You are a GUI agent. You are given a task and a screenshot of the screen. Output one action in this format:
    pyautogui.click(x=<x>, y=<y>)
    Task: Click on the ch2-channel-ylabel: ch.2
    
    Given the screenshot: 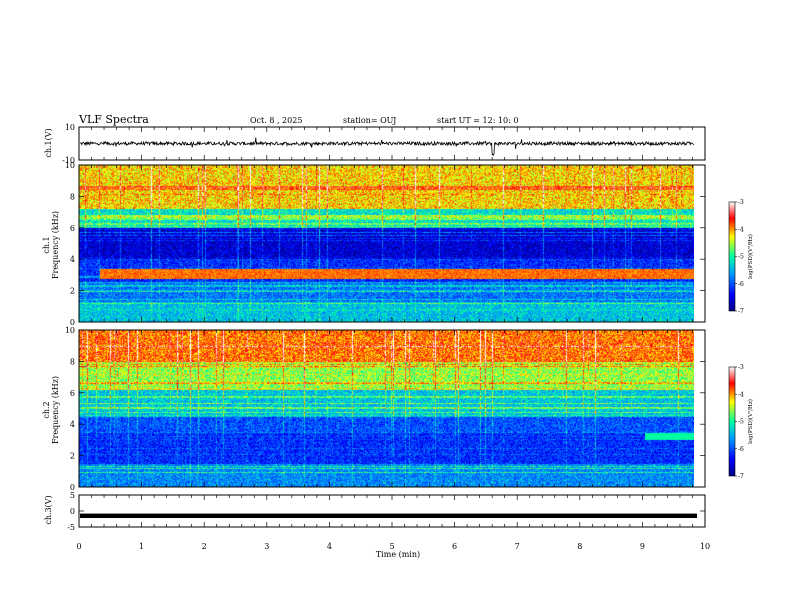 What is the action you would take?
    pyautogui.click(x=46, y=409)
    